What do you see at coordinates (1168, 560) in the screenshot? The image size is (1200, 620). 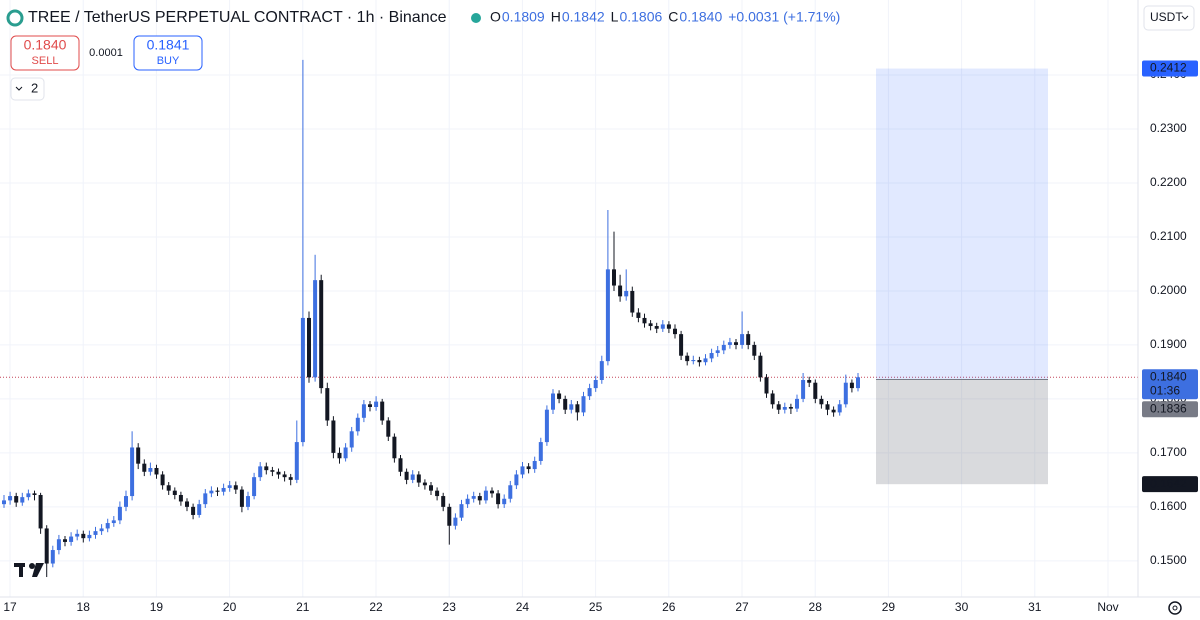 I see `y-tick-label: 0.1500` at bounding box center [1168, 560].